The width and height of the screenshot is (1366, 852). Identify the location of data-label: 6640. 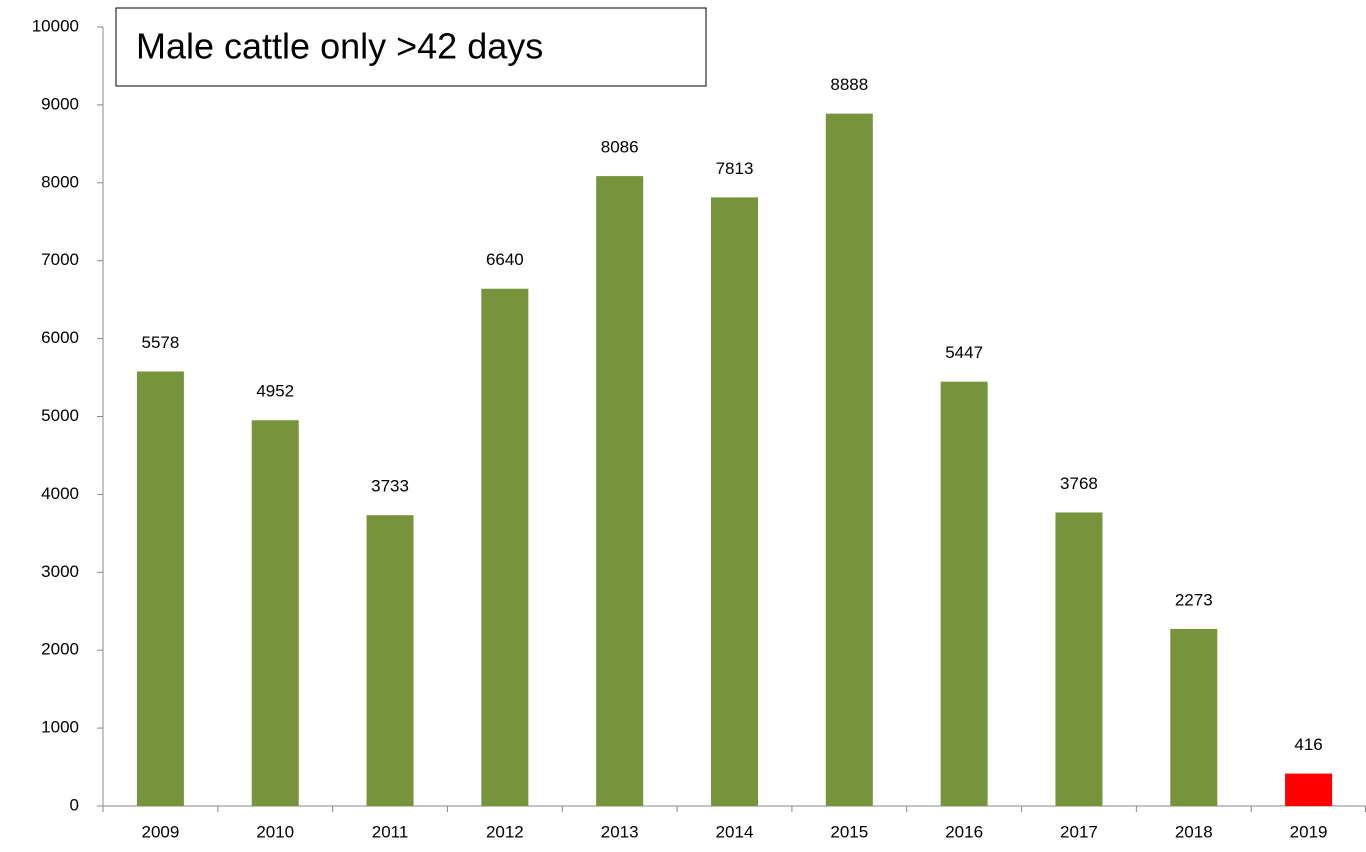
(505, 259).